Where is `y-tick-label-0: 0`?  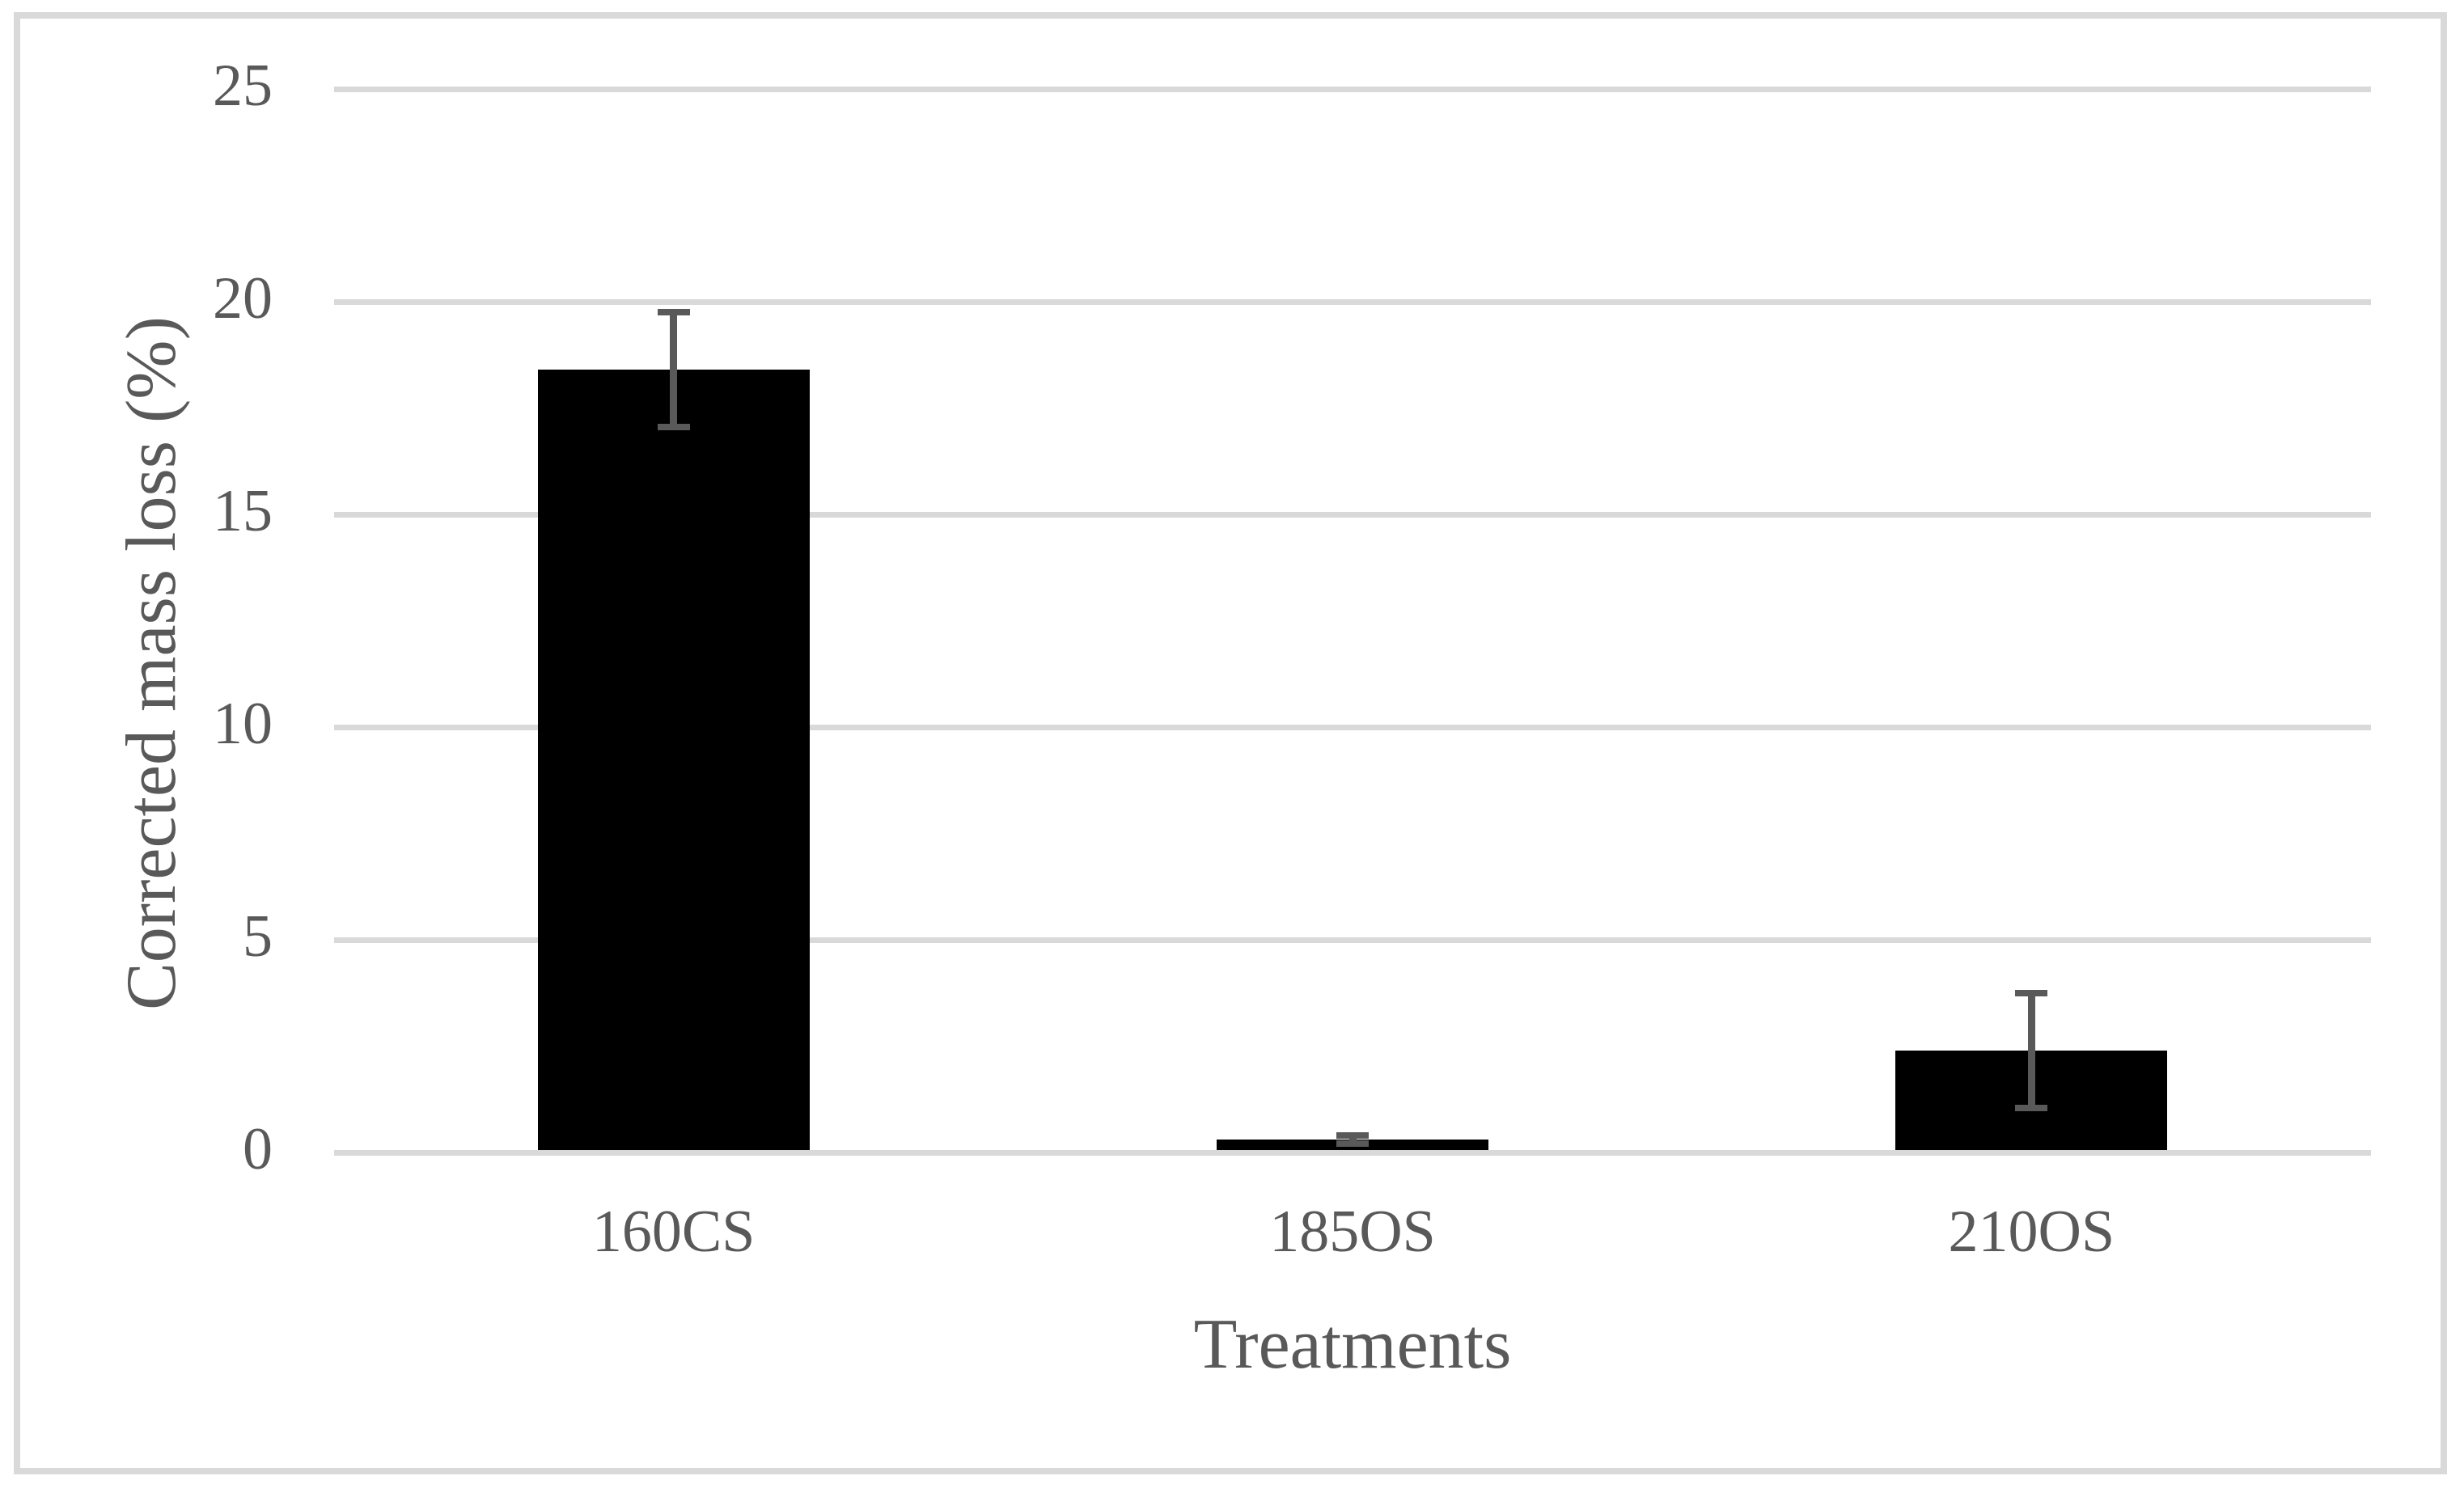 y-tick-label-0: 0 is located at coordinates (258, 1149).